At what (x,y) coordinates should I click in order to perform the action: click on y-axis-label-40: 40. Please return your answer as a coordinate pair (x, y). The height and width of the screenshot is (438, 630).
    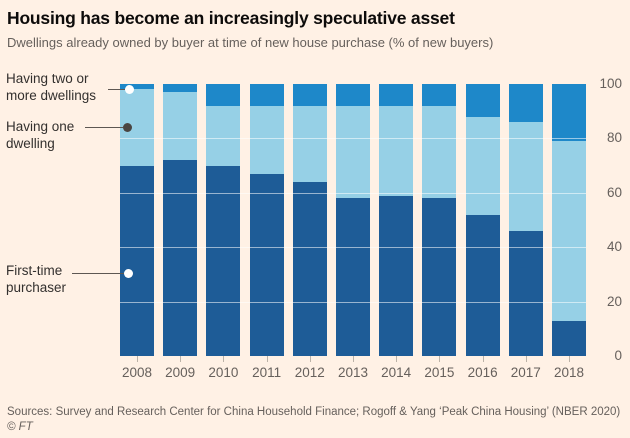
    Looking at the image, I should click on (614, 247).